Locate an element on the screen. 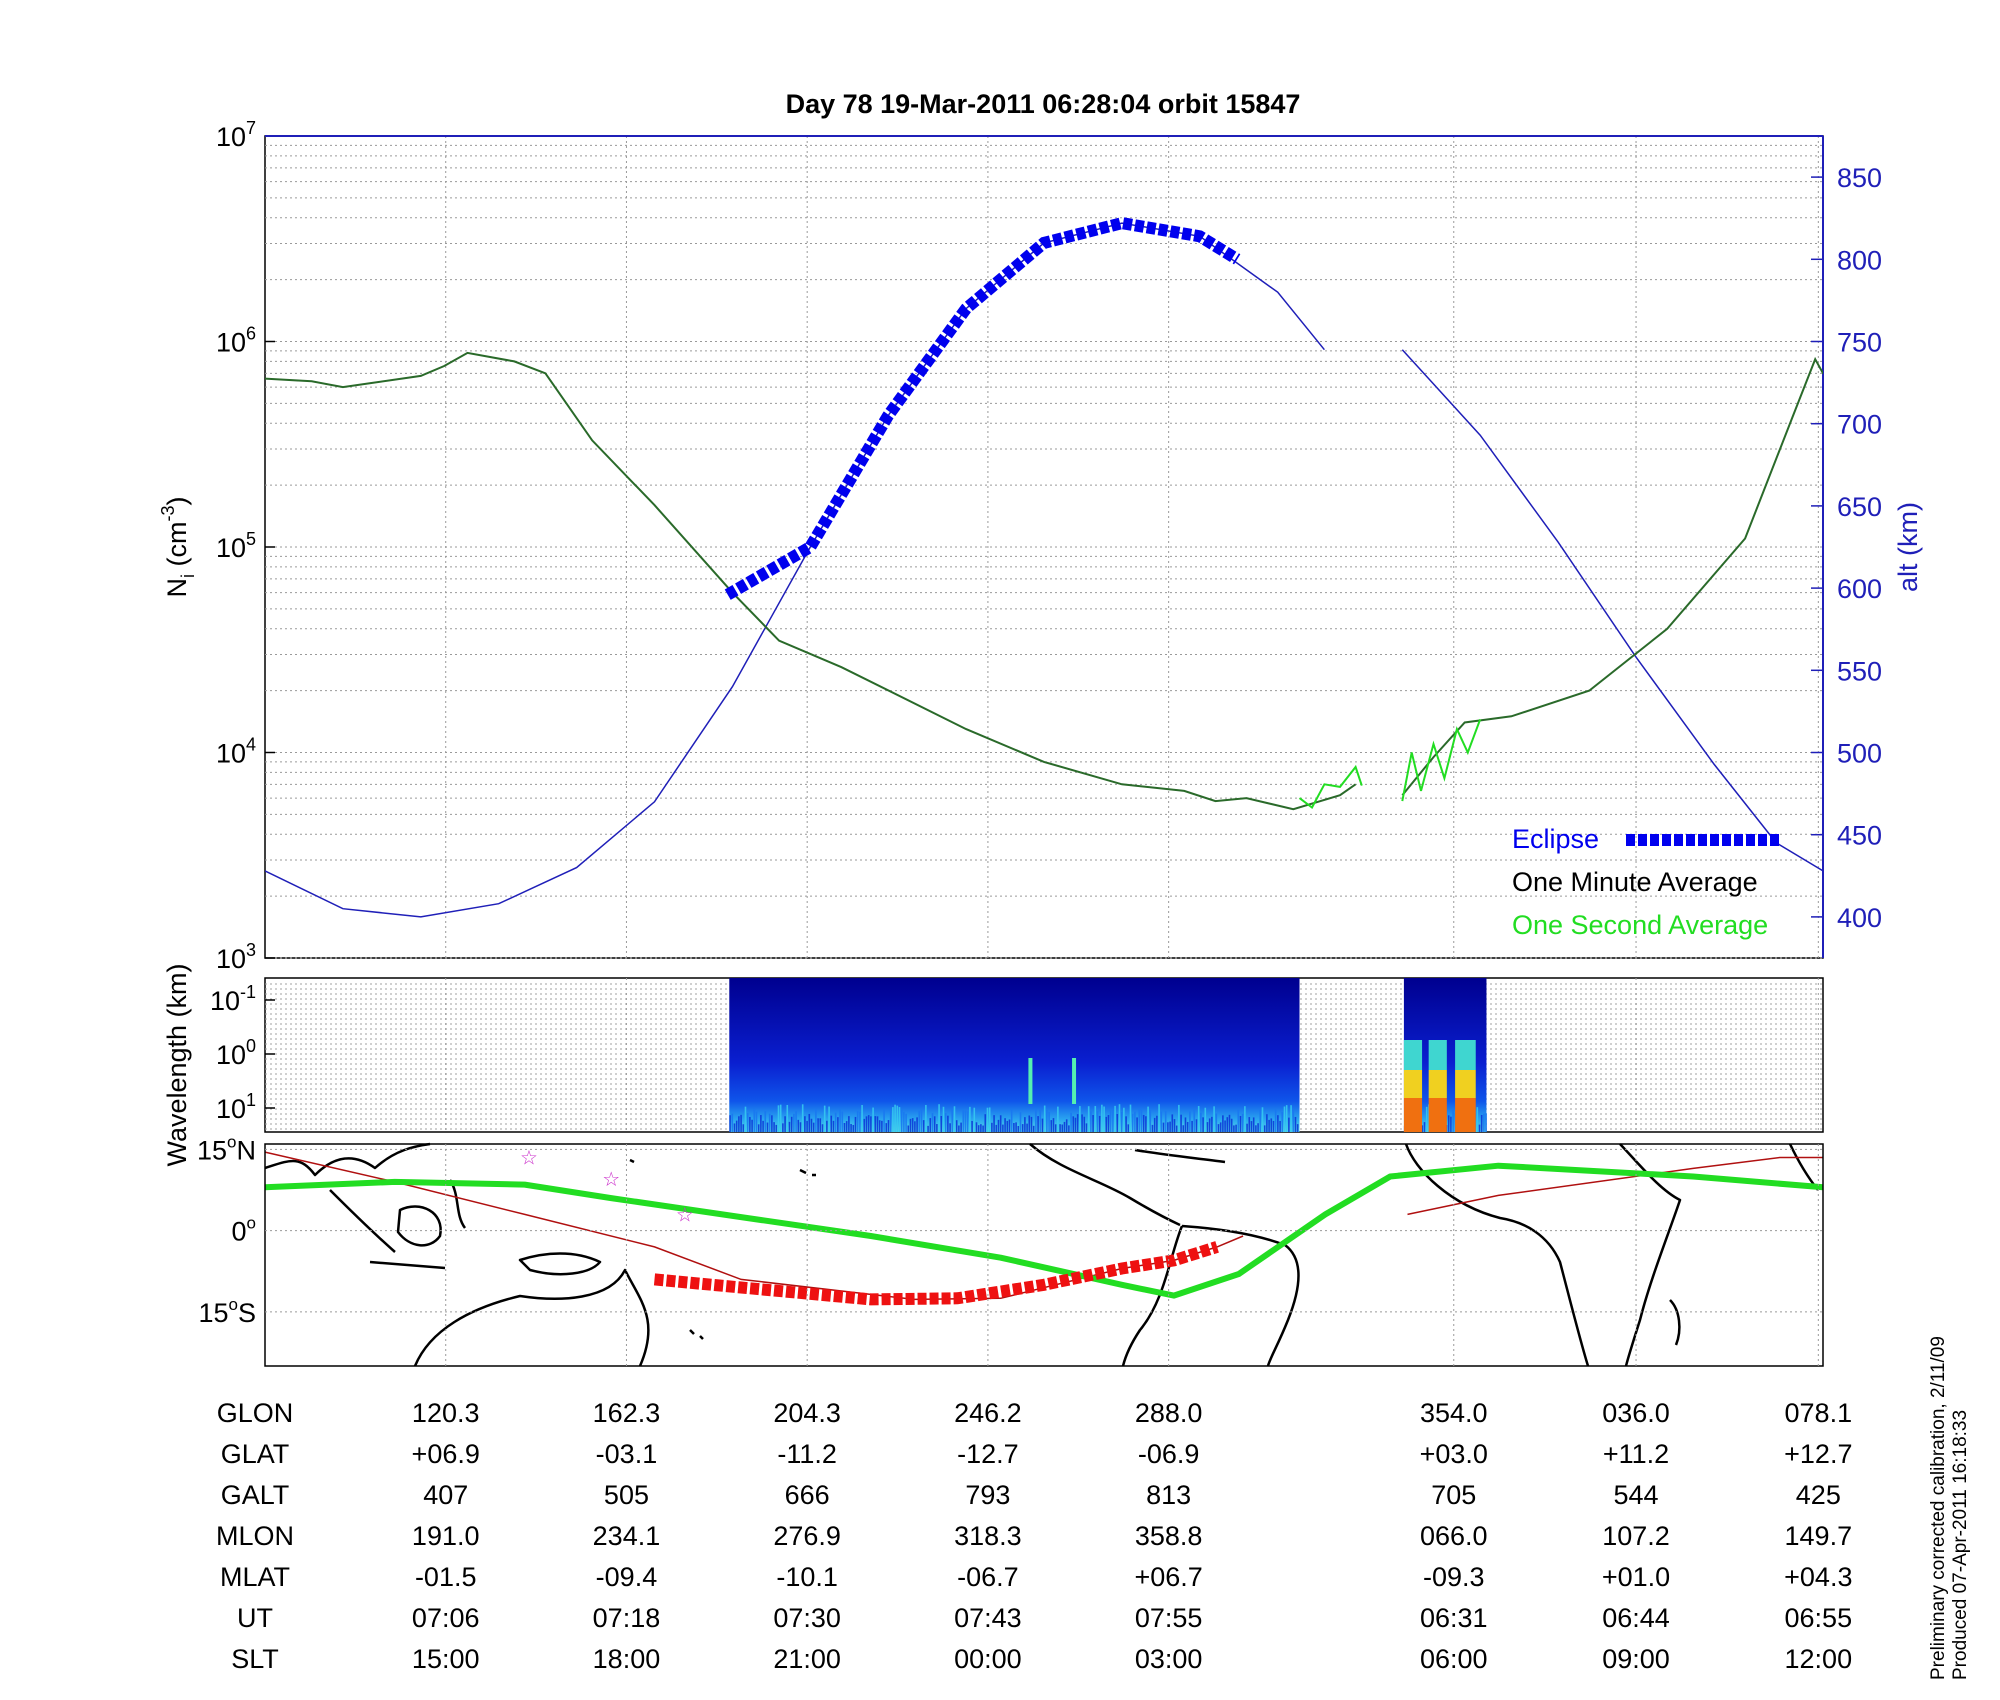  table-cell: 425 is located at coordinates (1818, 1495).